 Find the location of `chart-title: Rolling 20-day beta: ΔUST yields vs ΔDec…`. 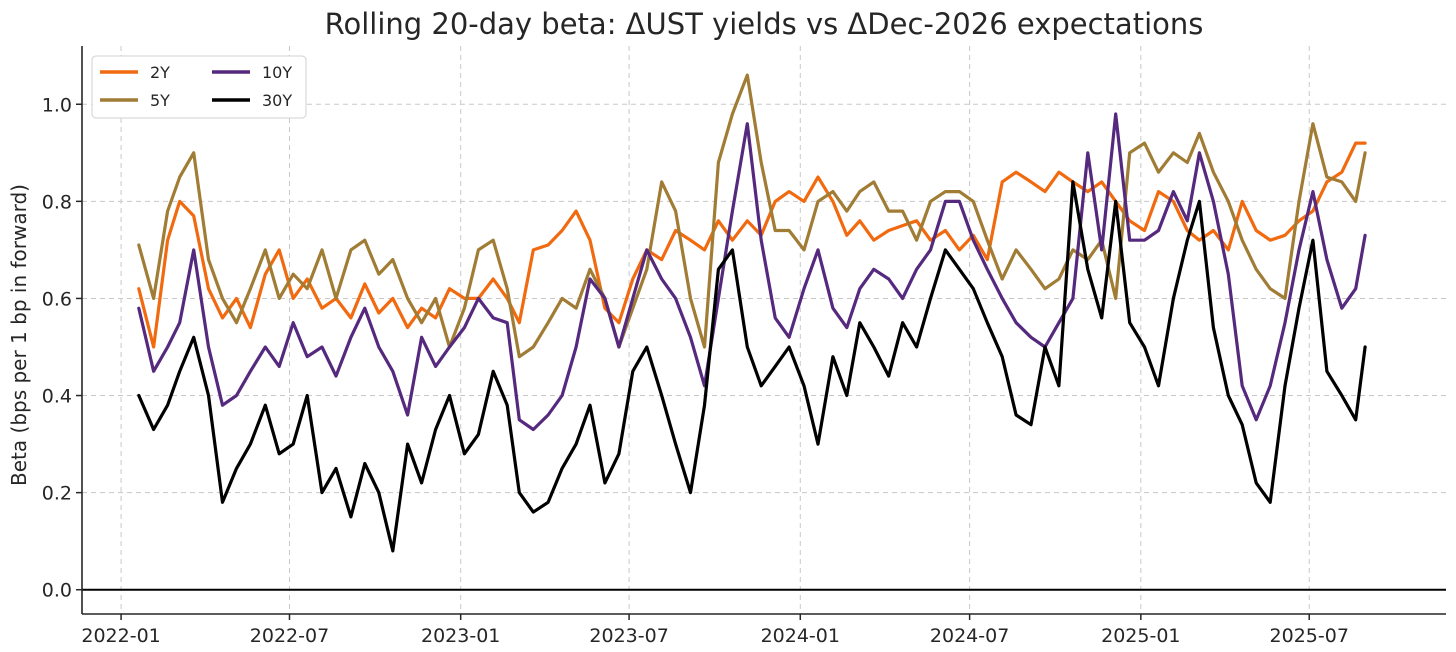

chart-title: Rolling 20-day beta: ΔUST yields vs ΔDec… is located at coordinates (764, 24).